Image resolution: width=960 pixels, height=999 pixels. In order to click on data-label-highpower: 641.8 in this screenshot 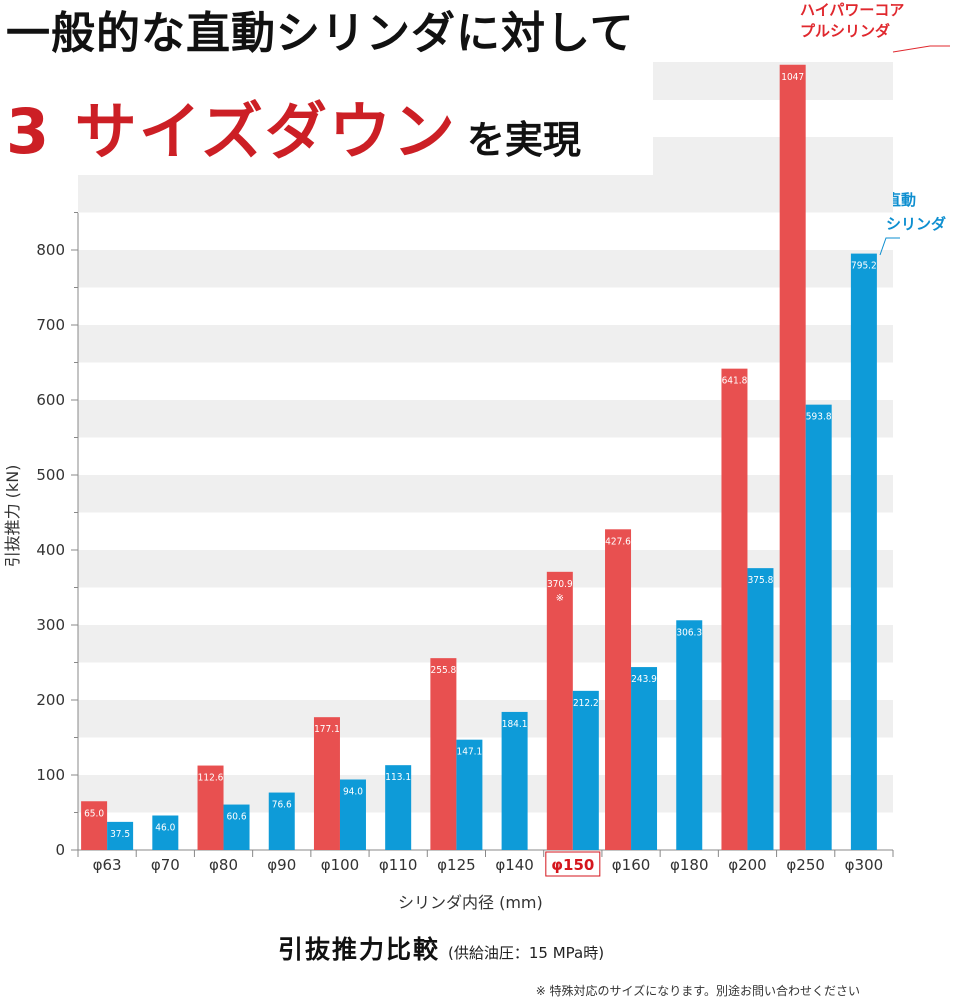, I will do `click(735, 381)`.